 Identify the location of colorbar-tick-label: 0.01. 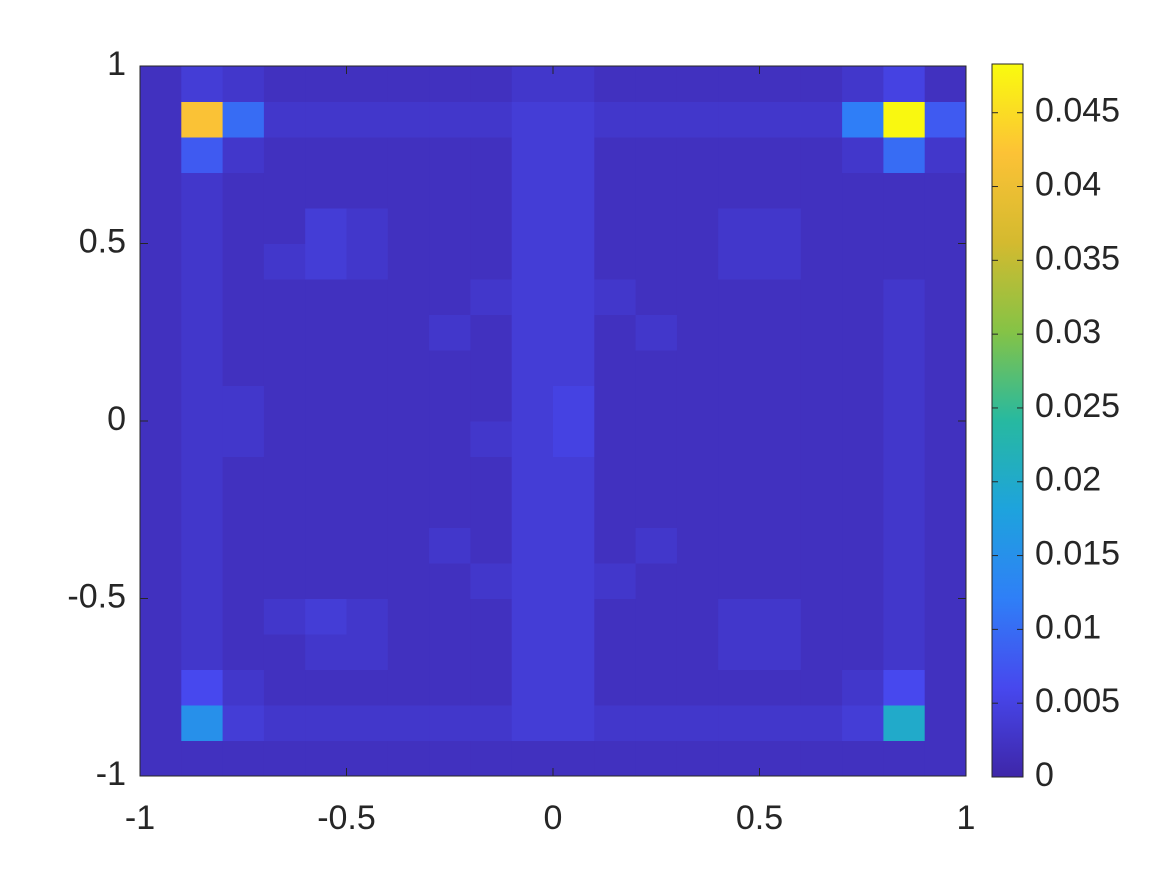
(1068, 627).